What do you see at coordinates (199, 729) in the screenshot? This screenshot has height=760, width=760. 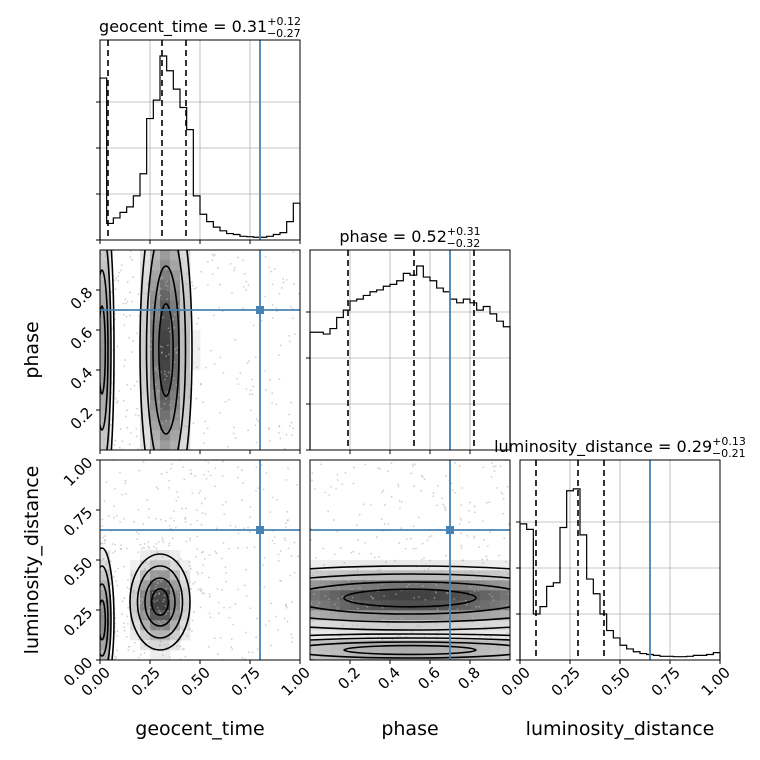 I see `x-axis-label-geocent_time: geocent_time` at bounding box center [199, 729].